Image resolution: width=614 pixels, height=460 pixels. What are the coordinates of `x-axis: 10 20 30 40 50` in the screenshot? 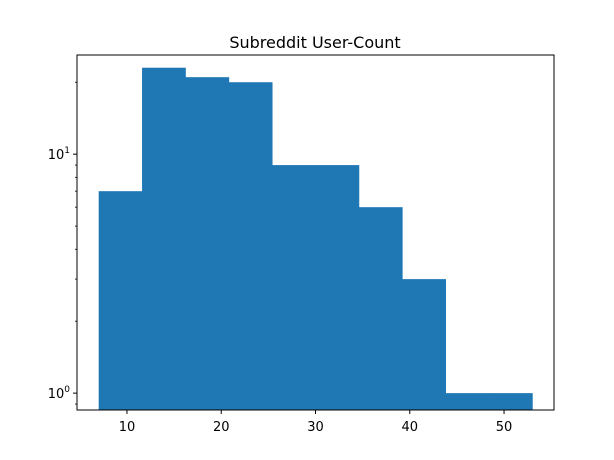 It's located at (316, 422).